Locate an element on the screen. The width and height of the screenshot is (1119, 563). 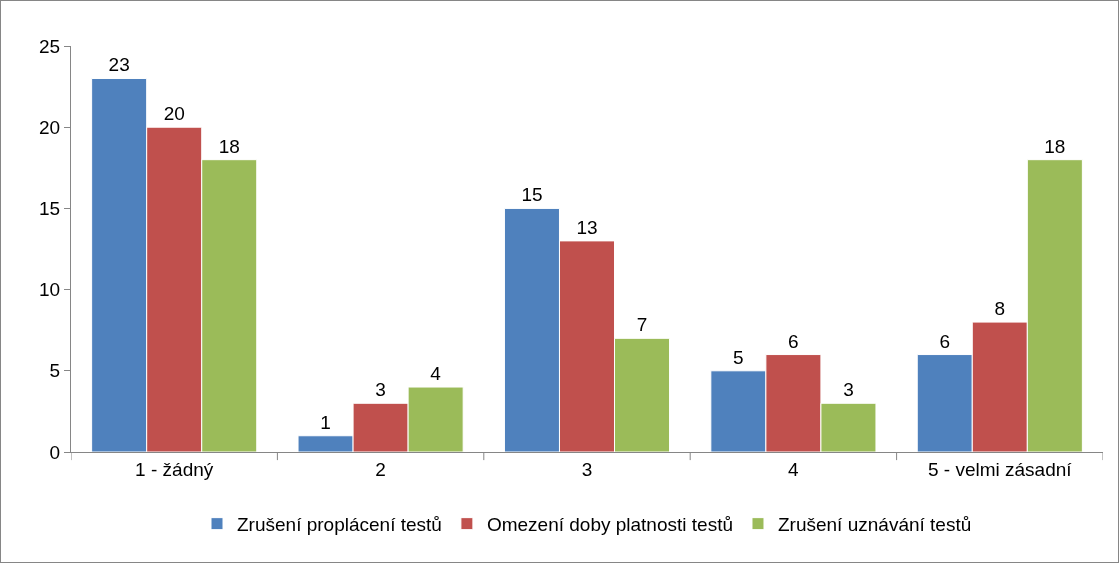
data-label: 1 is located at coordinates (325, 422).